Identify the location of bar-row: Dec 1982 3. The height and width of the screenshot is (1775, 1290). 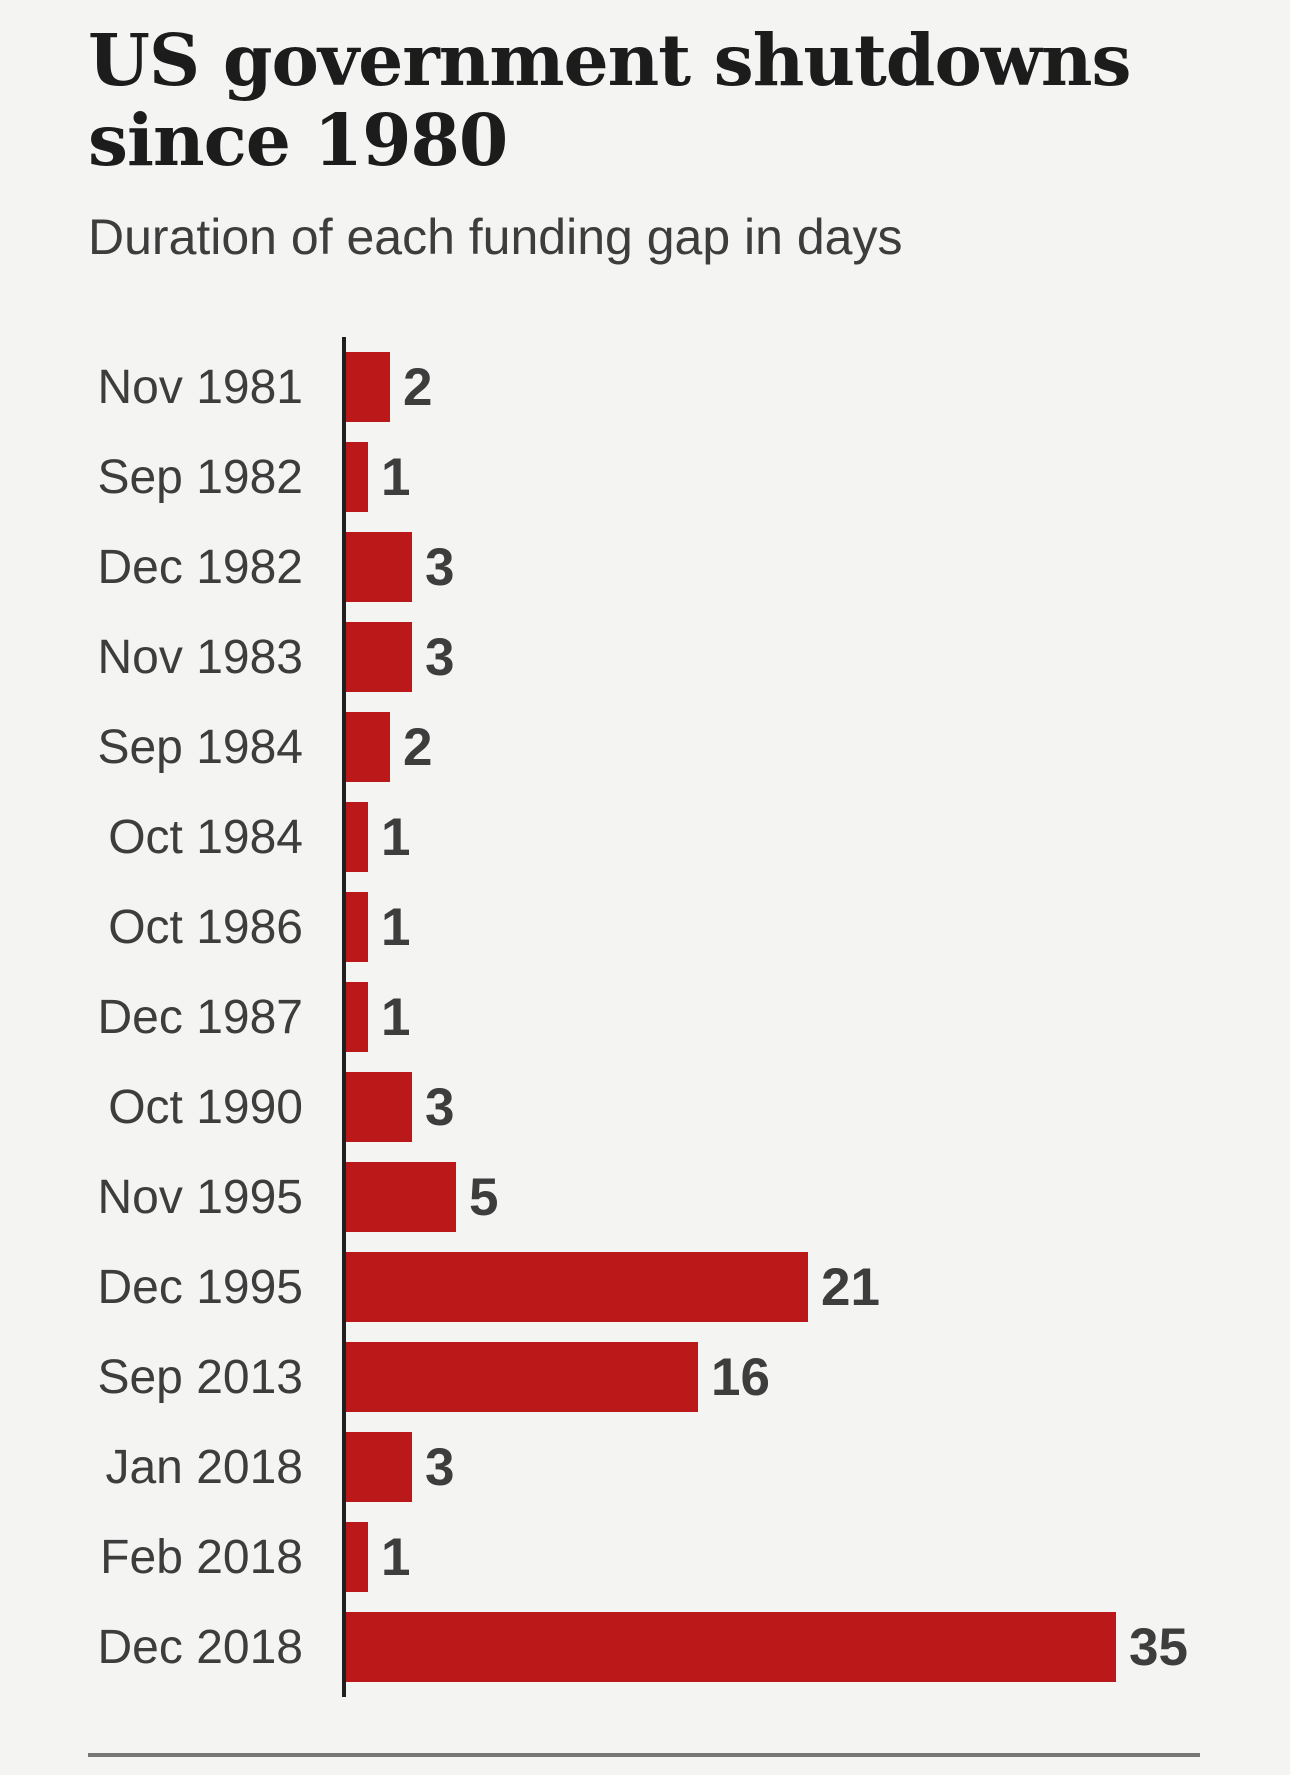
(645, 567).